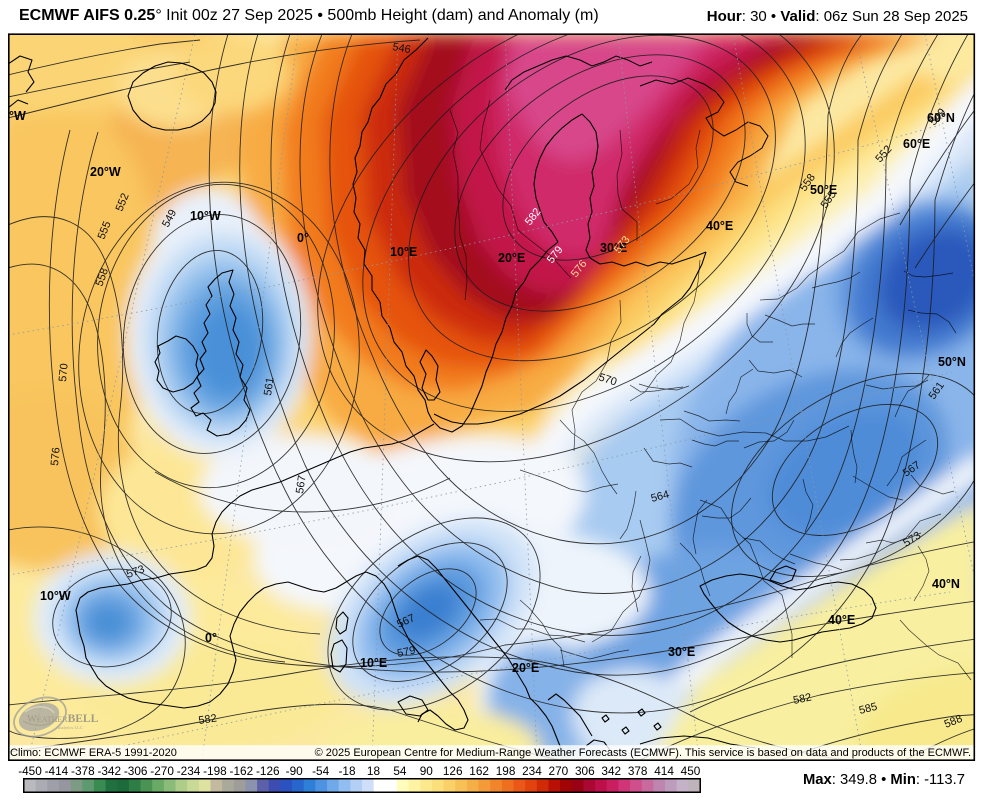  What do you see at coordinates (401, 48) in the screenshot?
I see `svg-text: 546` at bounding box center [401, 48].